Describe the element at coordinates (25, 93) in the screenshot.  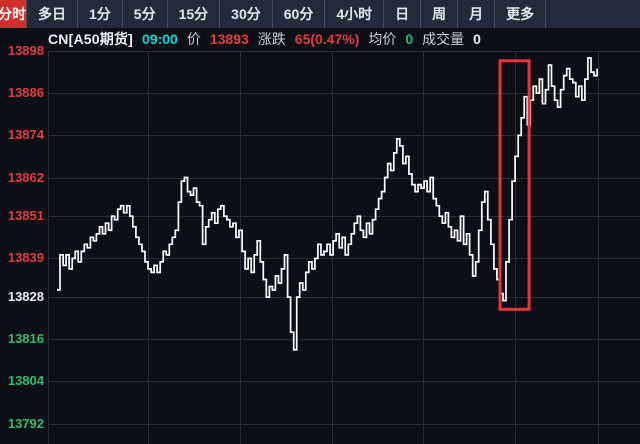
I see `y-axis-label: 13886` at that location.